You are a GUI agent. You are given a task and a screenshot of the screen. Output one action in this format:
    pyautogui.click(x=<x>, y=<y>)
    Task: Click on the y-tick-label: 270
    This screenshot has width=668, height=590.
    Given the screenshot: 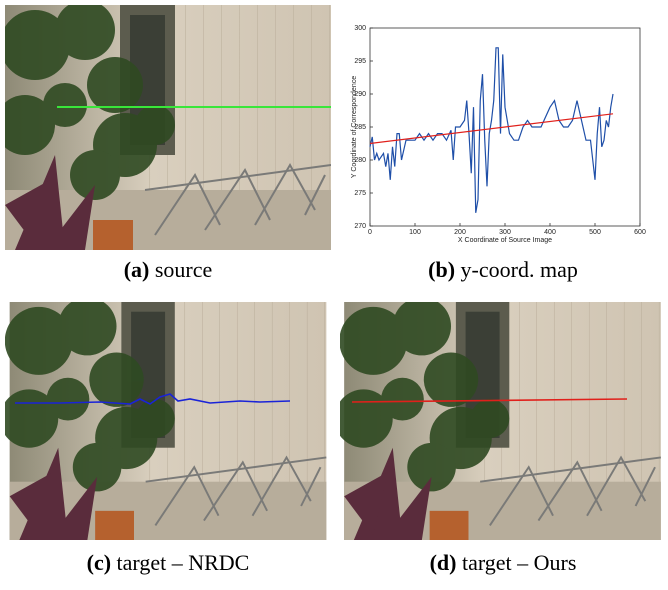 What is the action you would take?
    pyautogui.click(x=360, y=226)
    